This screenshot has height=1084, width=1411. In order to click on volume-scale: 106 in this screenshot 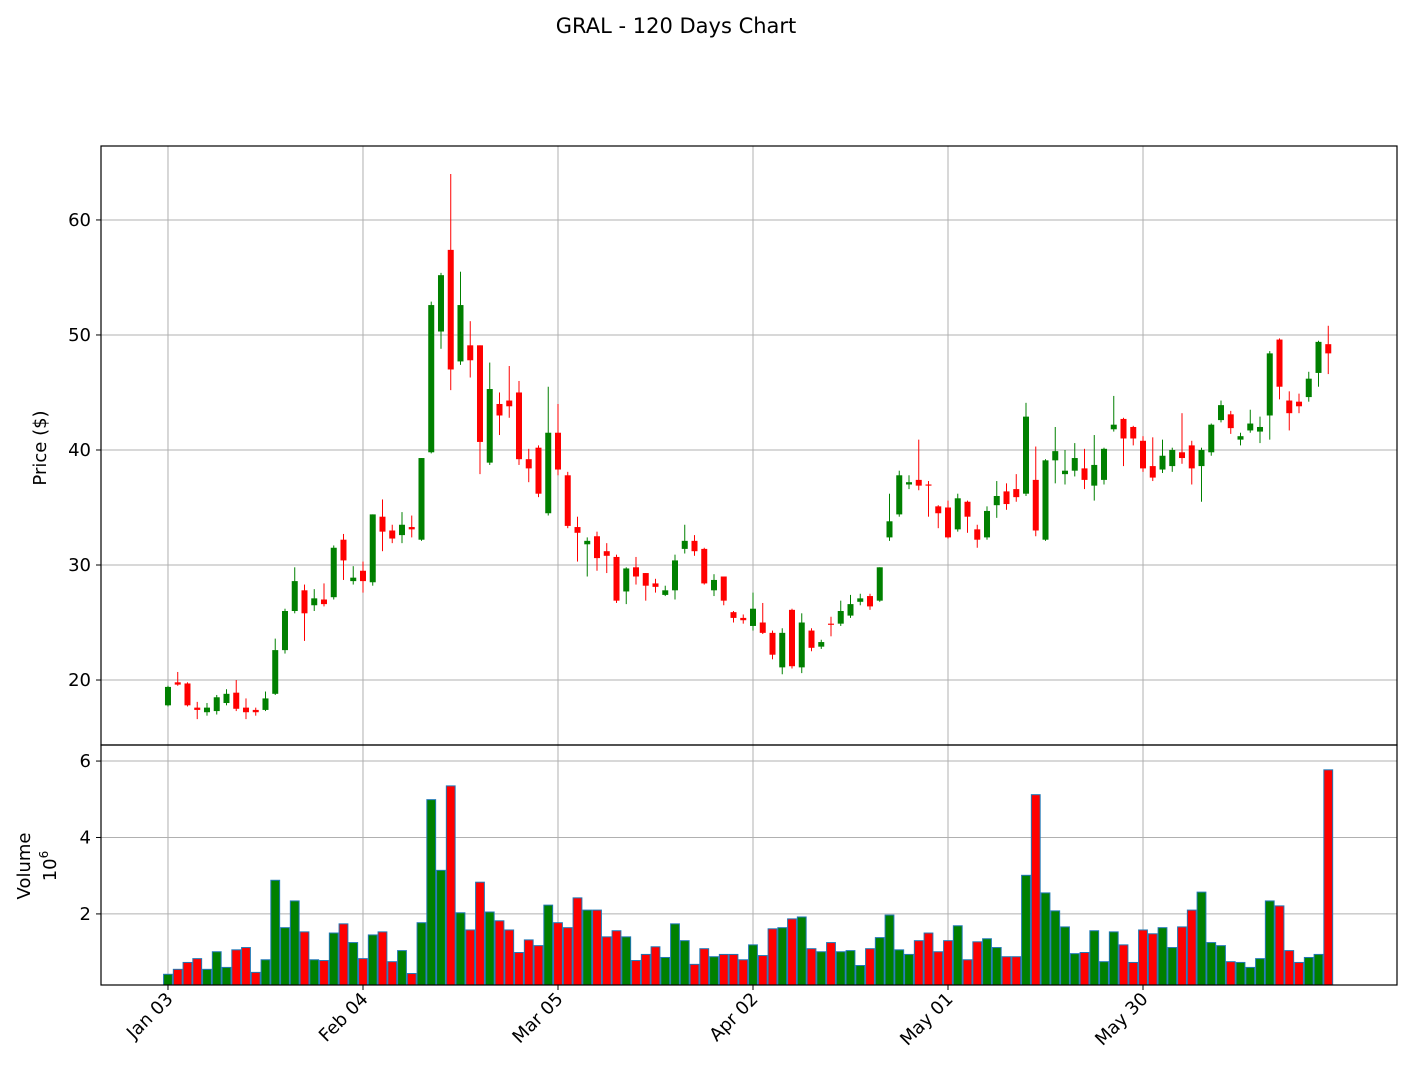, I will do `click(49, 866)`.